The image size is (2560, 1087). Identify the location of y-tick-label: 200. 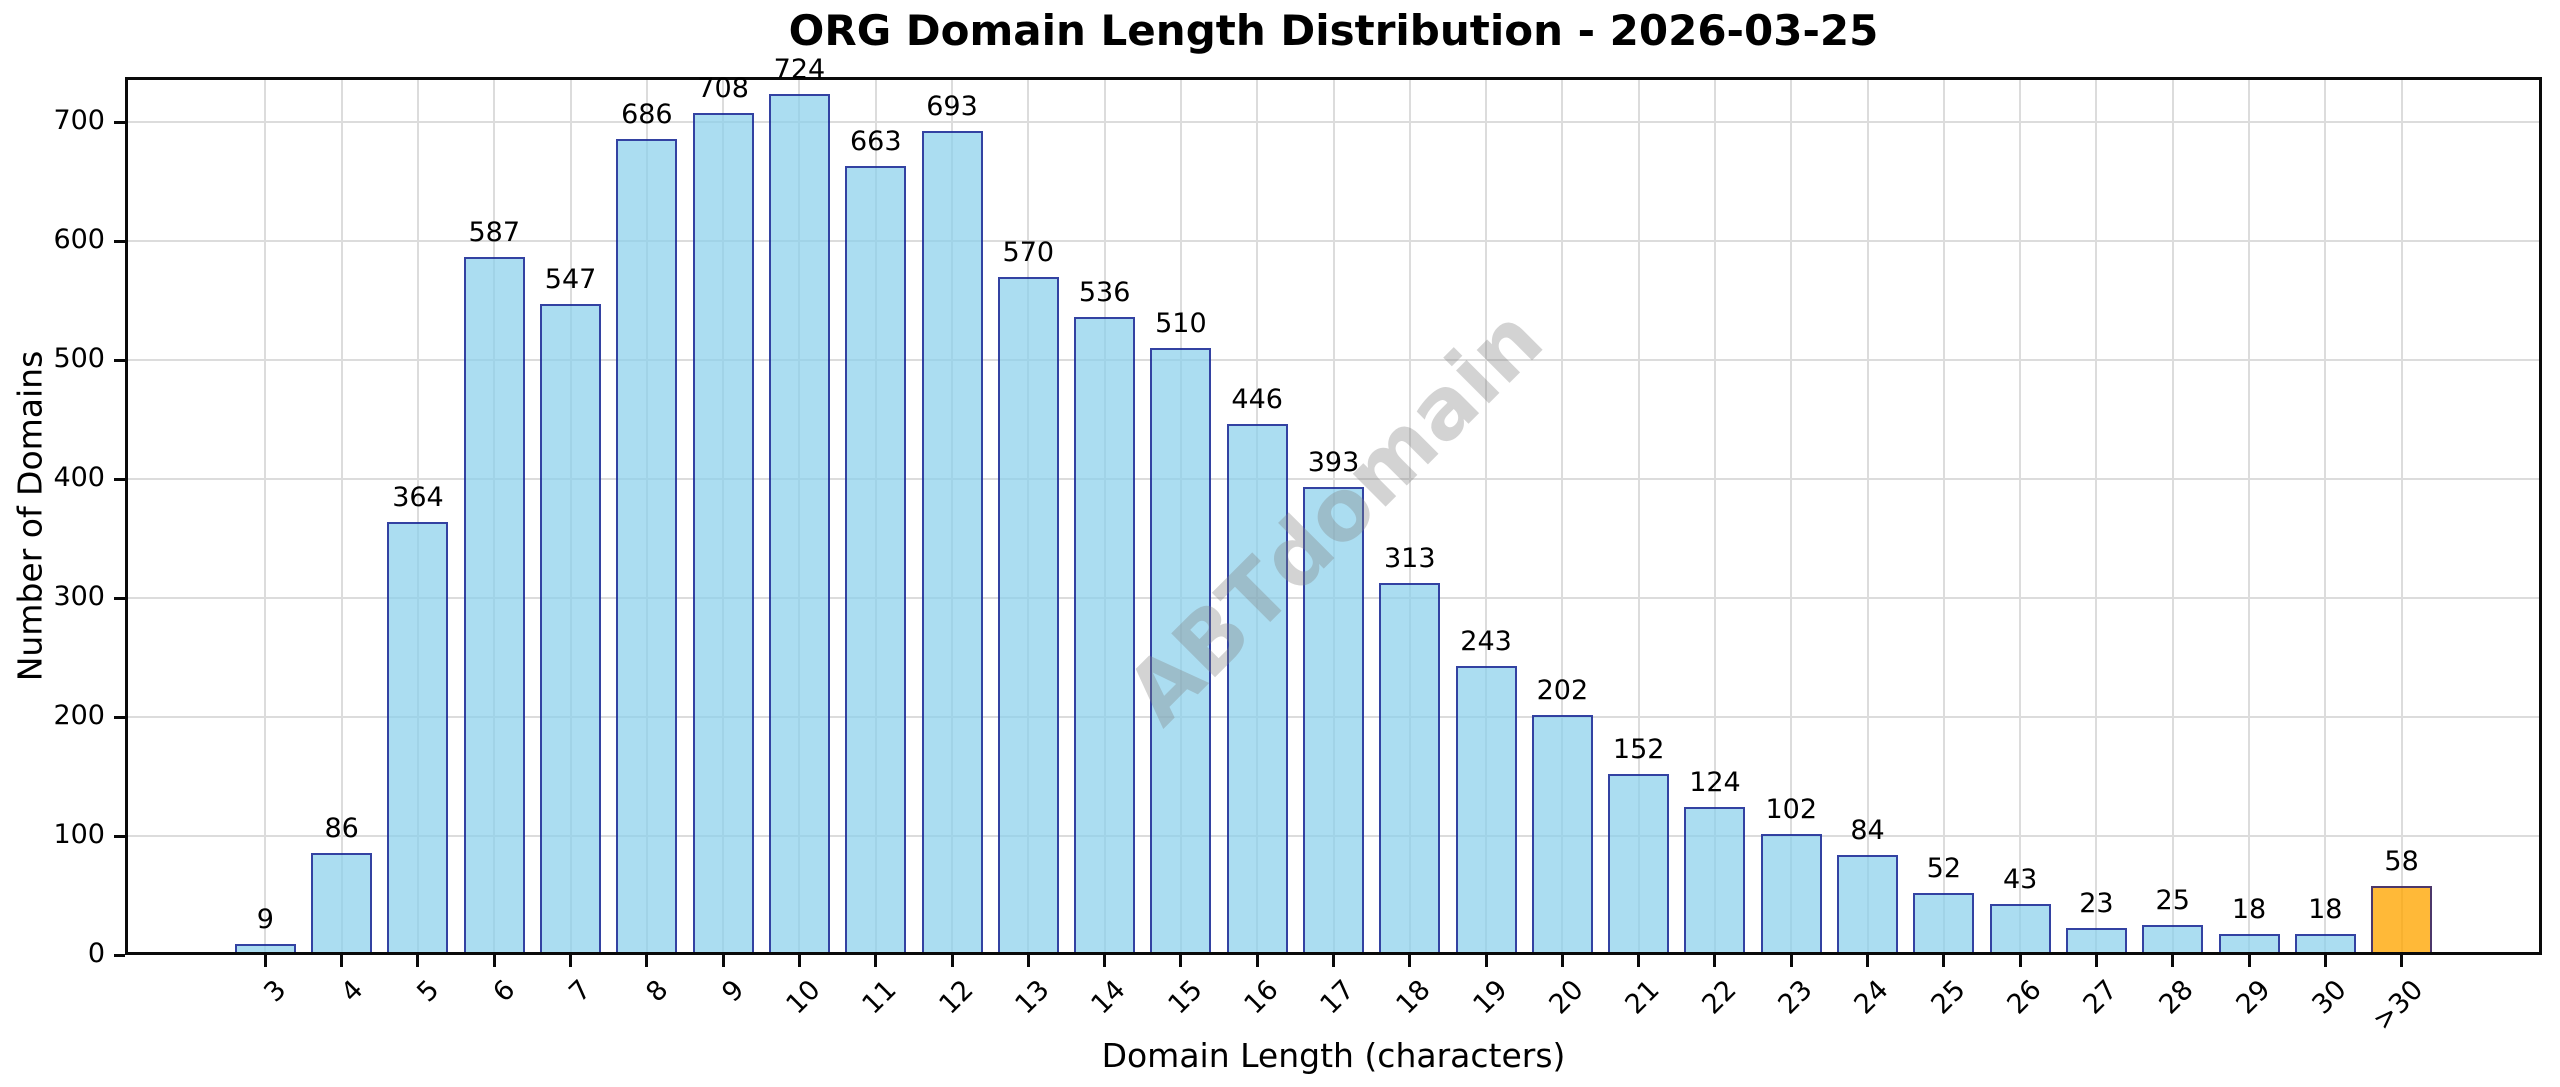
(79, 716).